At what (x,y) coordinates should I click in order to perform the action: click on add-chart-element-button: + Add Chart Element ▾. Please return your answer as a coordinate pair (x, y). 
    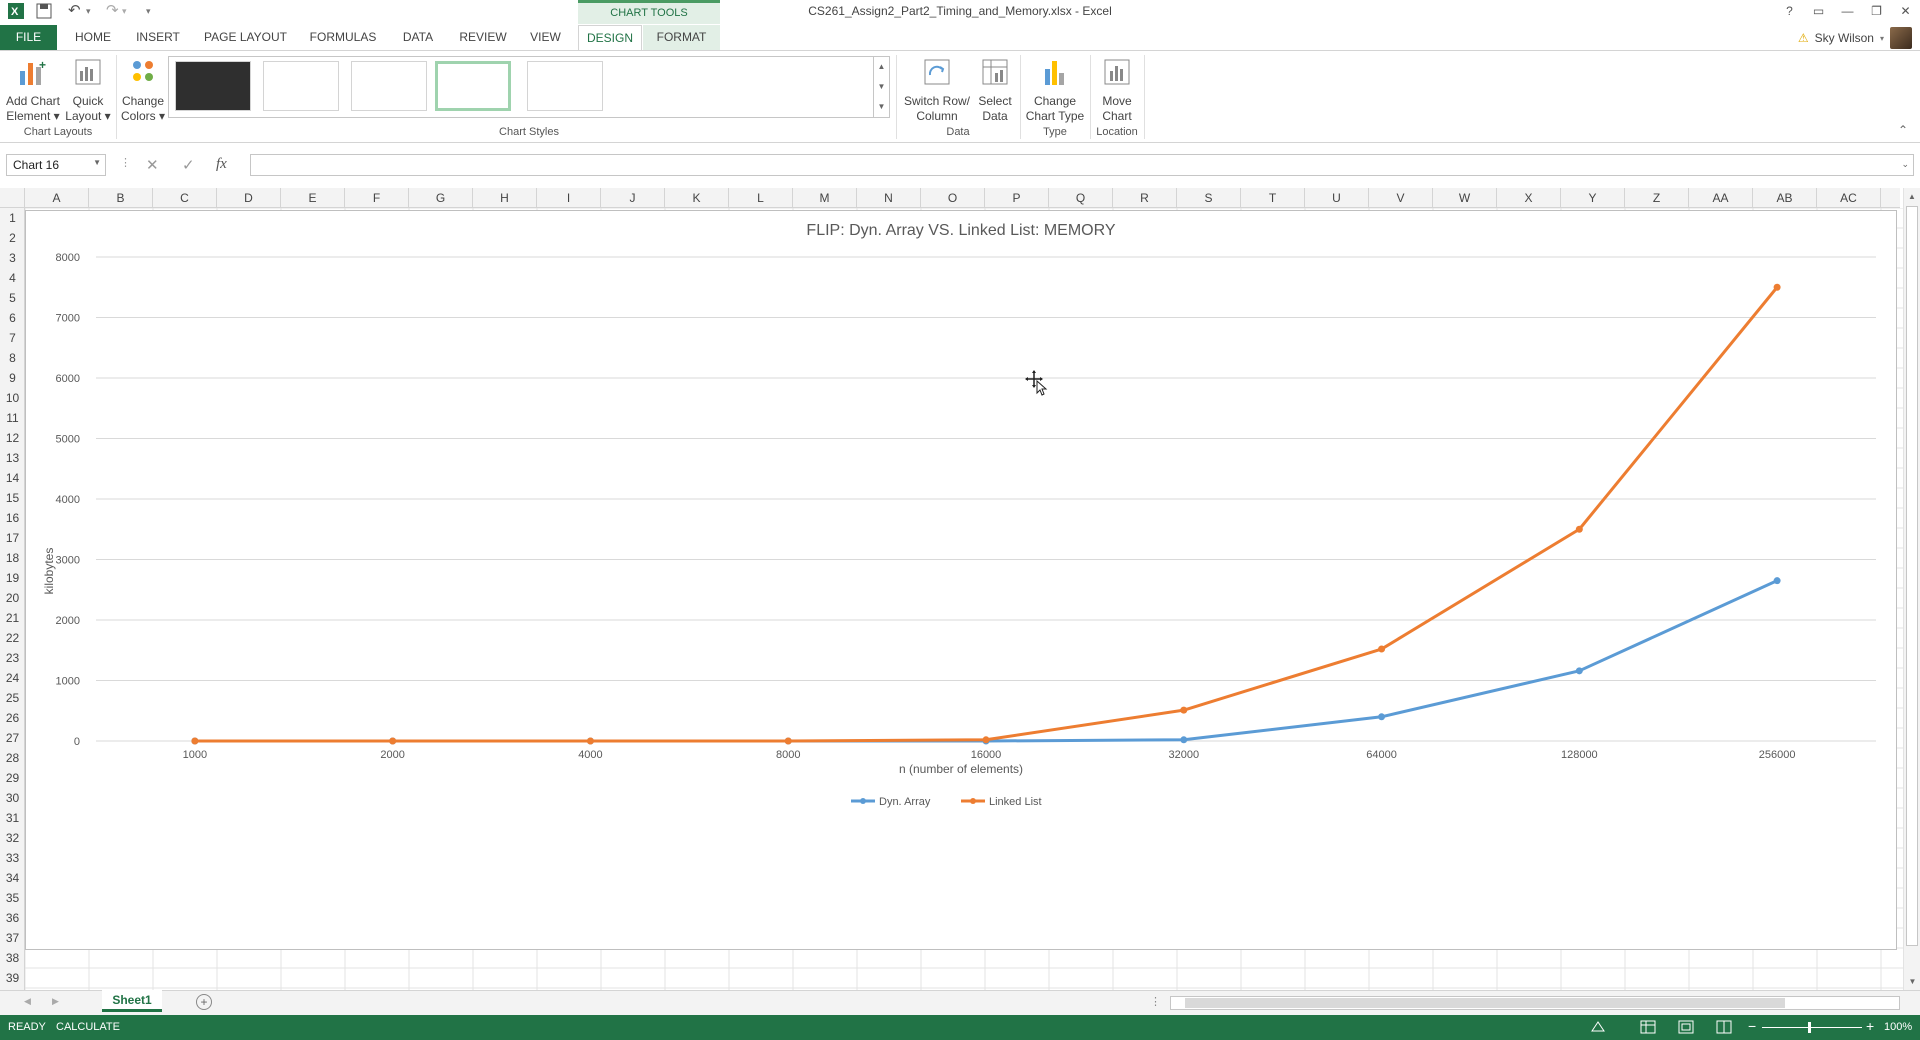
    Looking at the image, I should click on (33, 88).